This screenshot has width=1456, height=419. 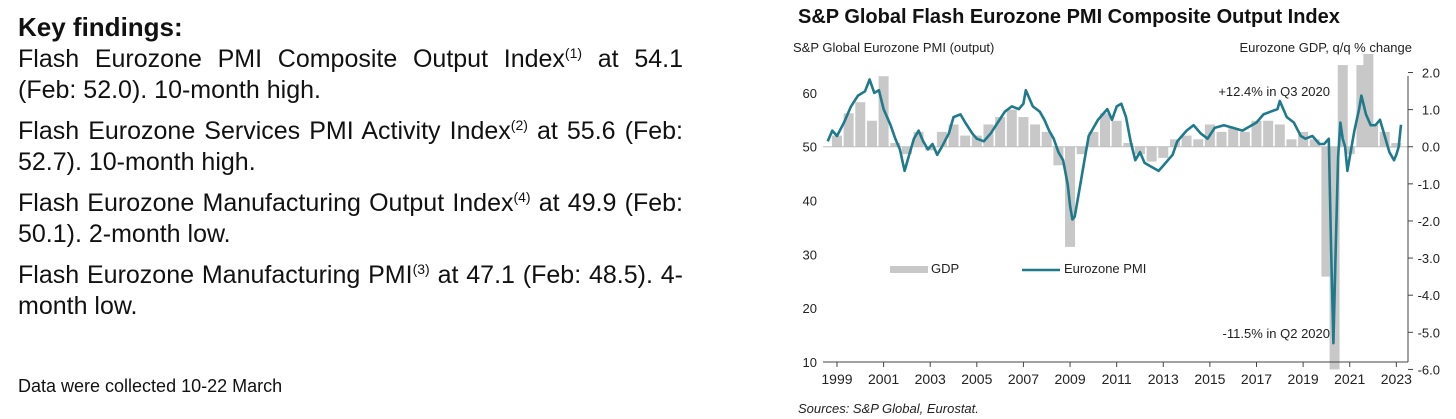 What do you see at coordinates (421, 269) in the screenshot?
I see `finding-footnote-ref: (3)` at bounding box center [421, 269].